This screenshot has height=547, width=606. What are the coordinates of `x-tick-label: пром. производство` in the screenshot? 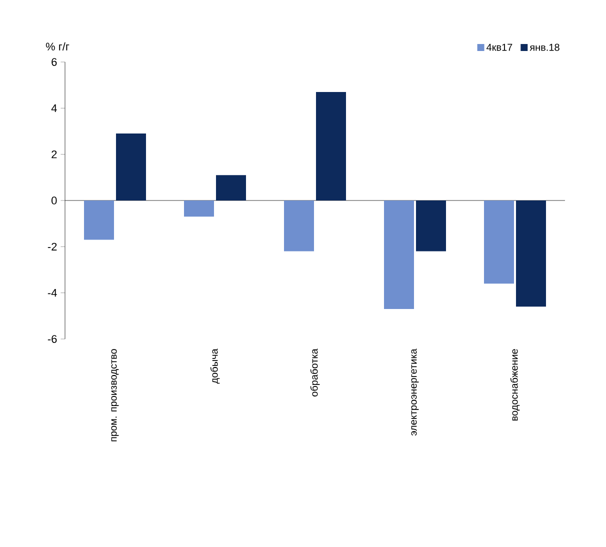 It's located at (115, 395).